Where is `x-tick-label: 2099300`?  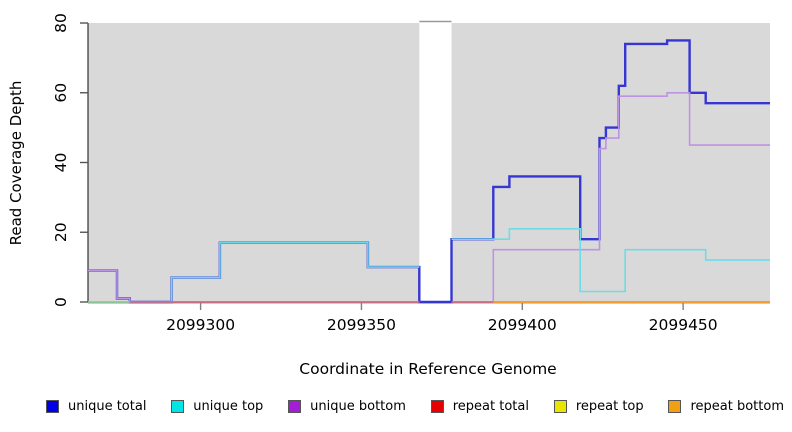 x-tick-label: 2099300 is located at coordinates (200, 325).